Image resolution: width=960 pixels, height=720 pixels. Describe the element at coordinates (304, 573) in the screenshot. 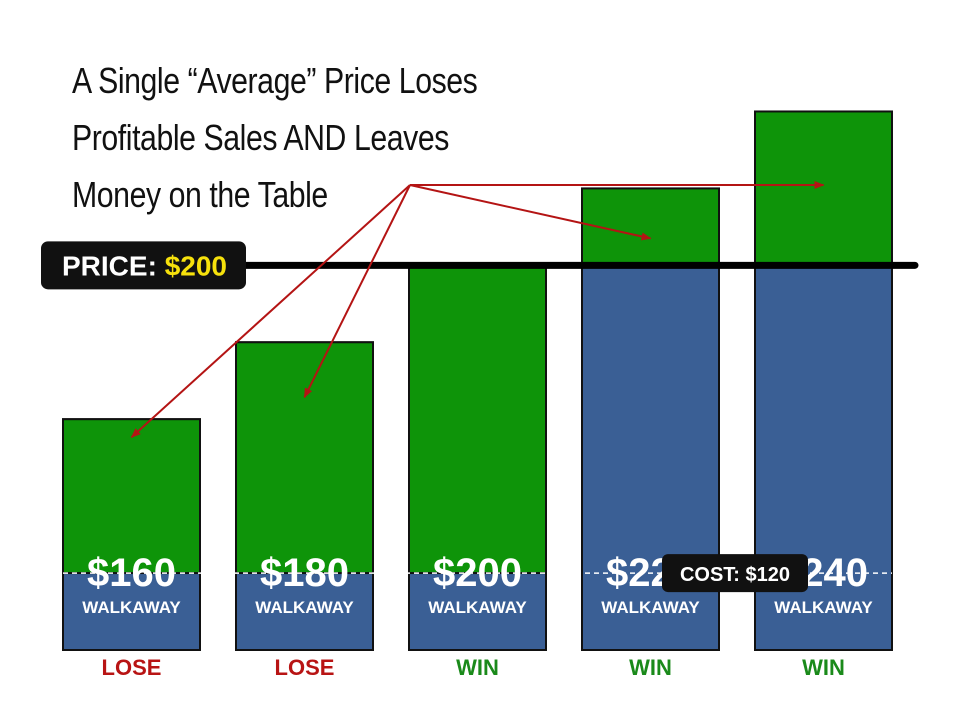

I see `bar-value-label-2: $180` at that location.